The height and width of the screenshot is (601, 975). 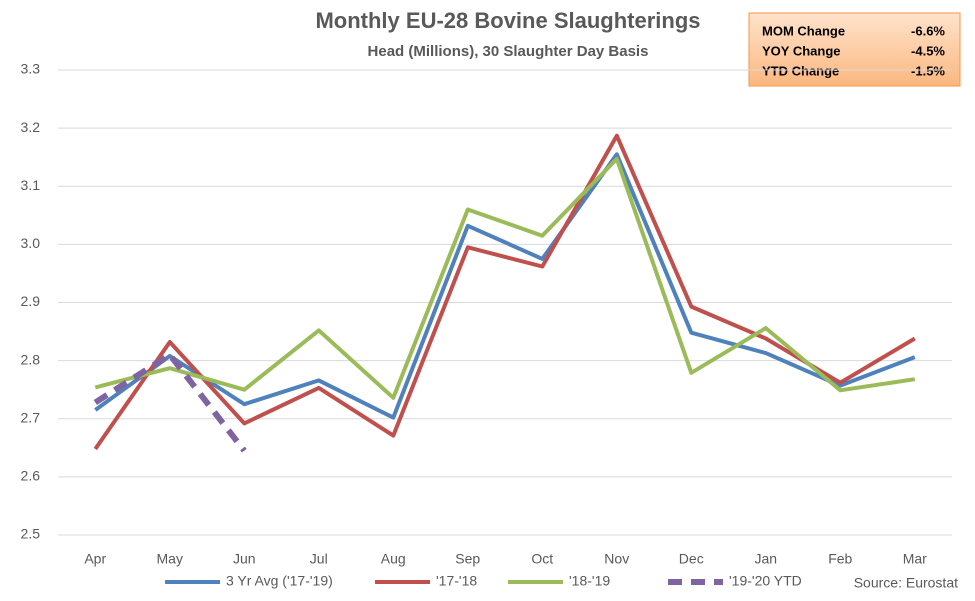 I want to click on legend-label: '19-'20 YTD, so click(x=765, y=581).